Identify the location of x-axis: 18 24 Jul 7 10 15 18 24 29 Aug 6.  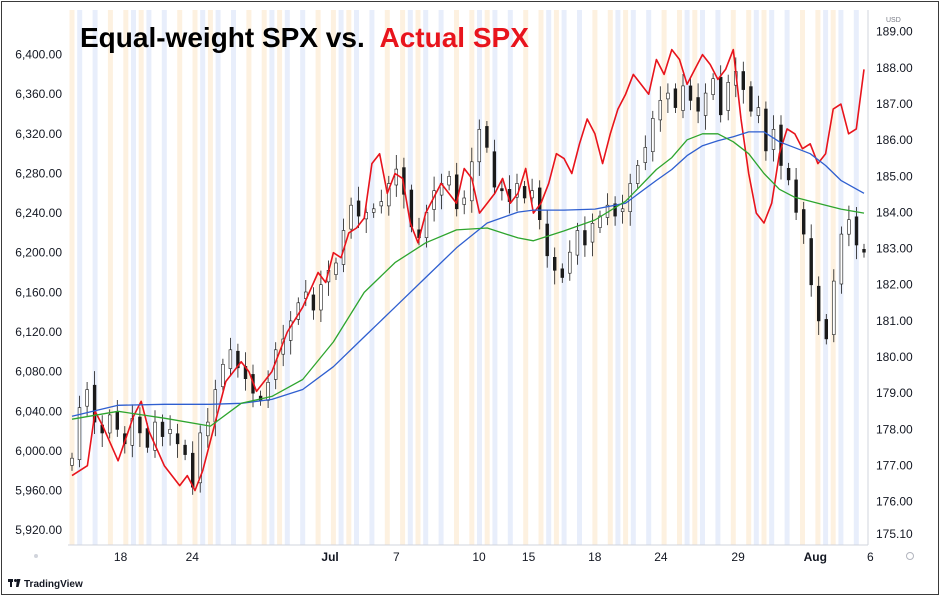
(494, 557).